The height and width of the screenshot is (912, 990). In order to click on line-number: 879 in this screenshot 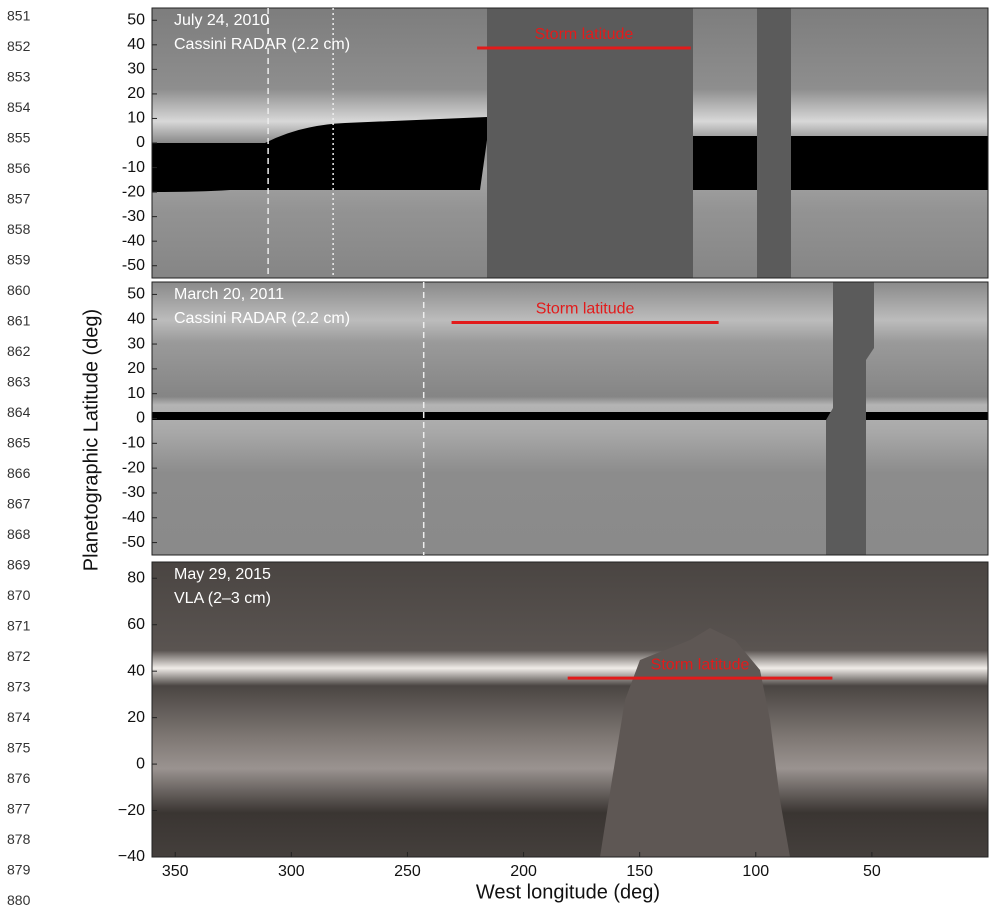, I will do `click(19, 870)`.